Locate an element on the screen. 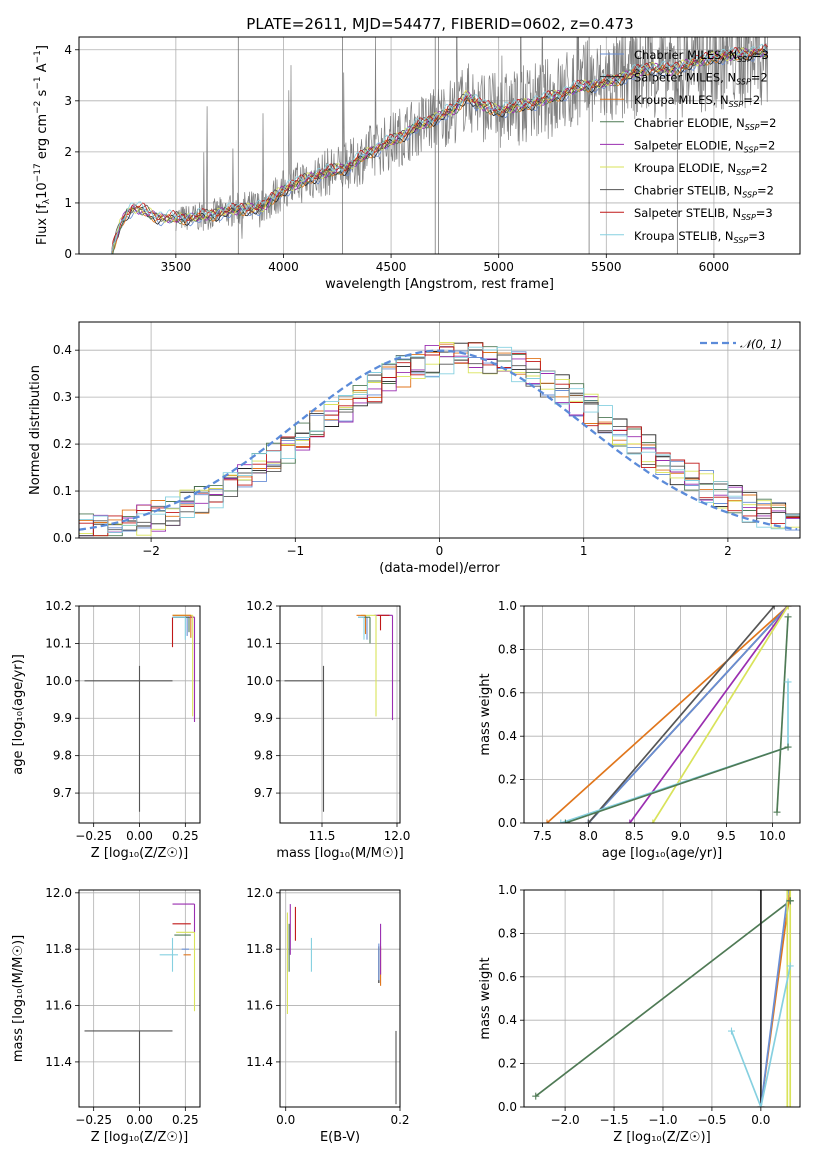 The image size is (819, 1170). x-tick-label: 4500 is located at coordinates (391, 267).